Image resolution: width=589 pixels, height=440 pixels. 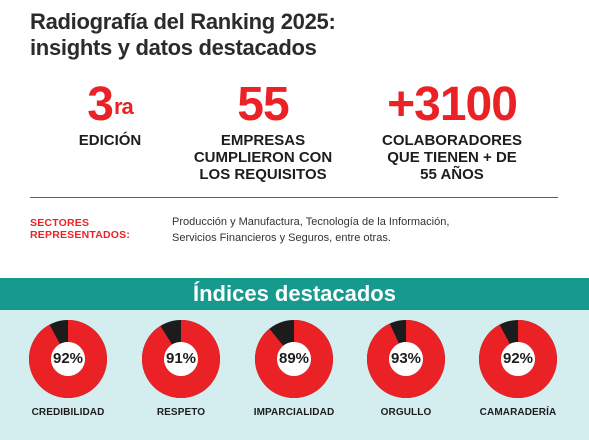 What do you see at coordinates (123, 106) in the screenshot?
I see `stat-edition-suffix: ra` at bounding box center [123, 106].